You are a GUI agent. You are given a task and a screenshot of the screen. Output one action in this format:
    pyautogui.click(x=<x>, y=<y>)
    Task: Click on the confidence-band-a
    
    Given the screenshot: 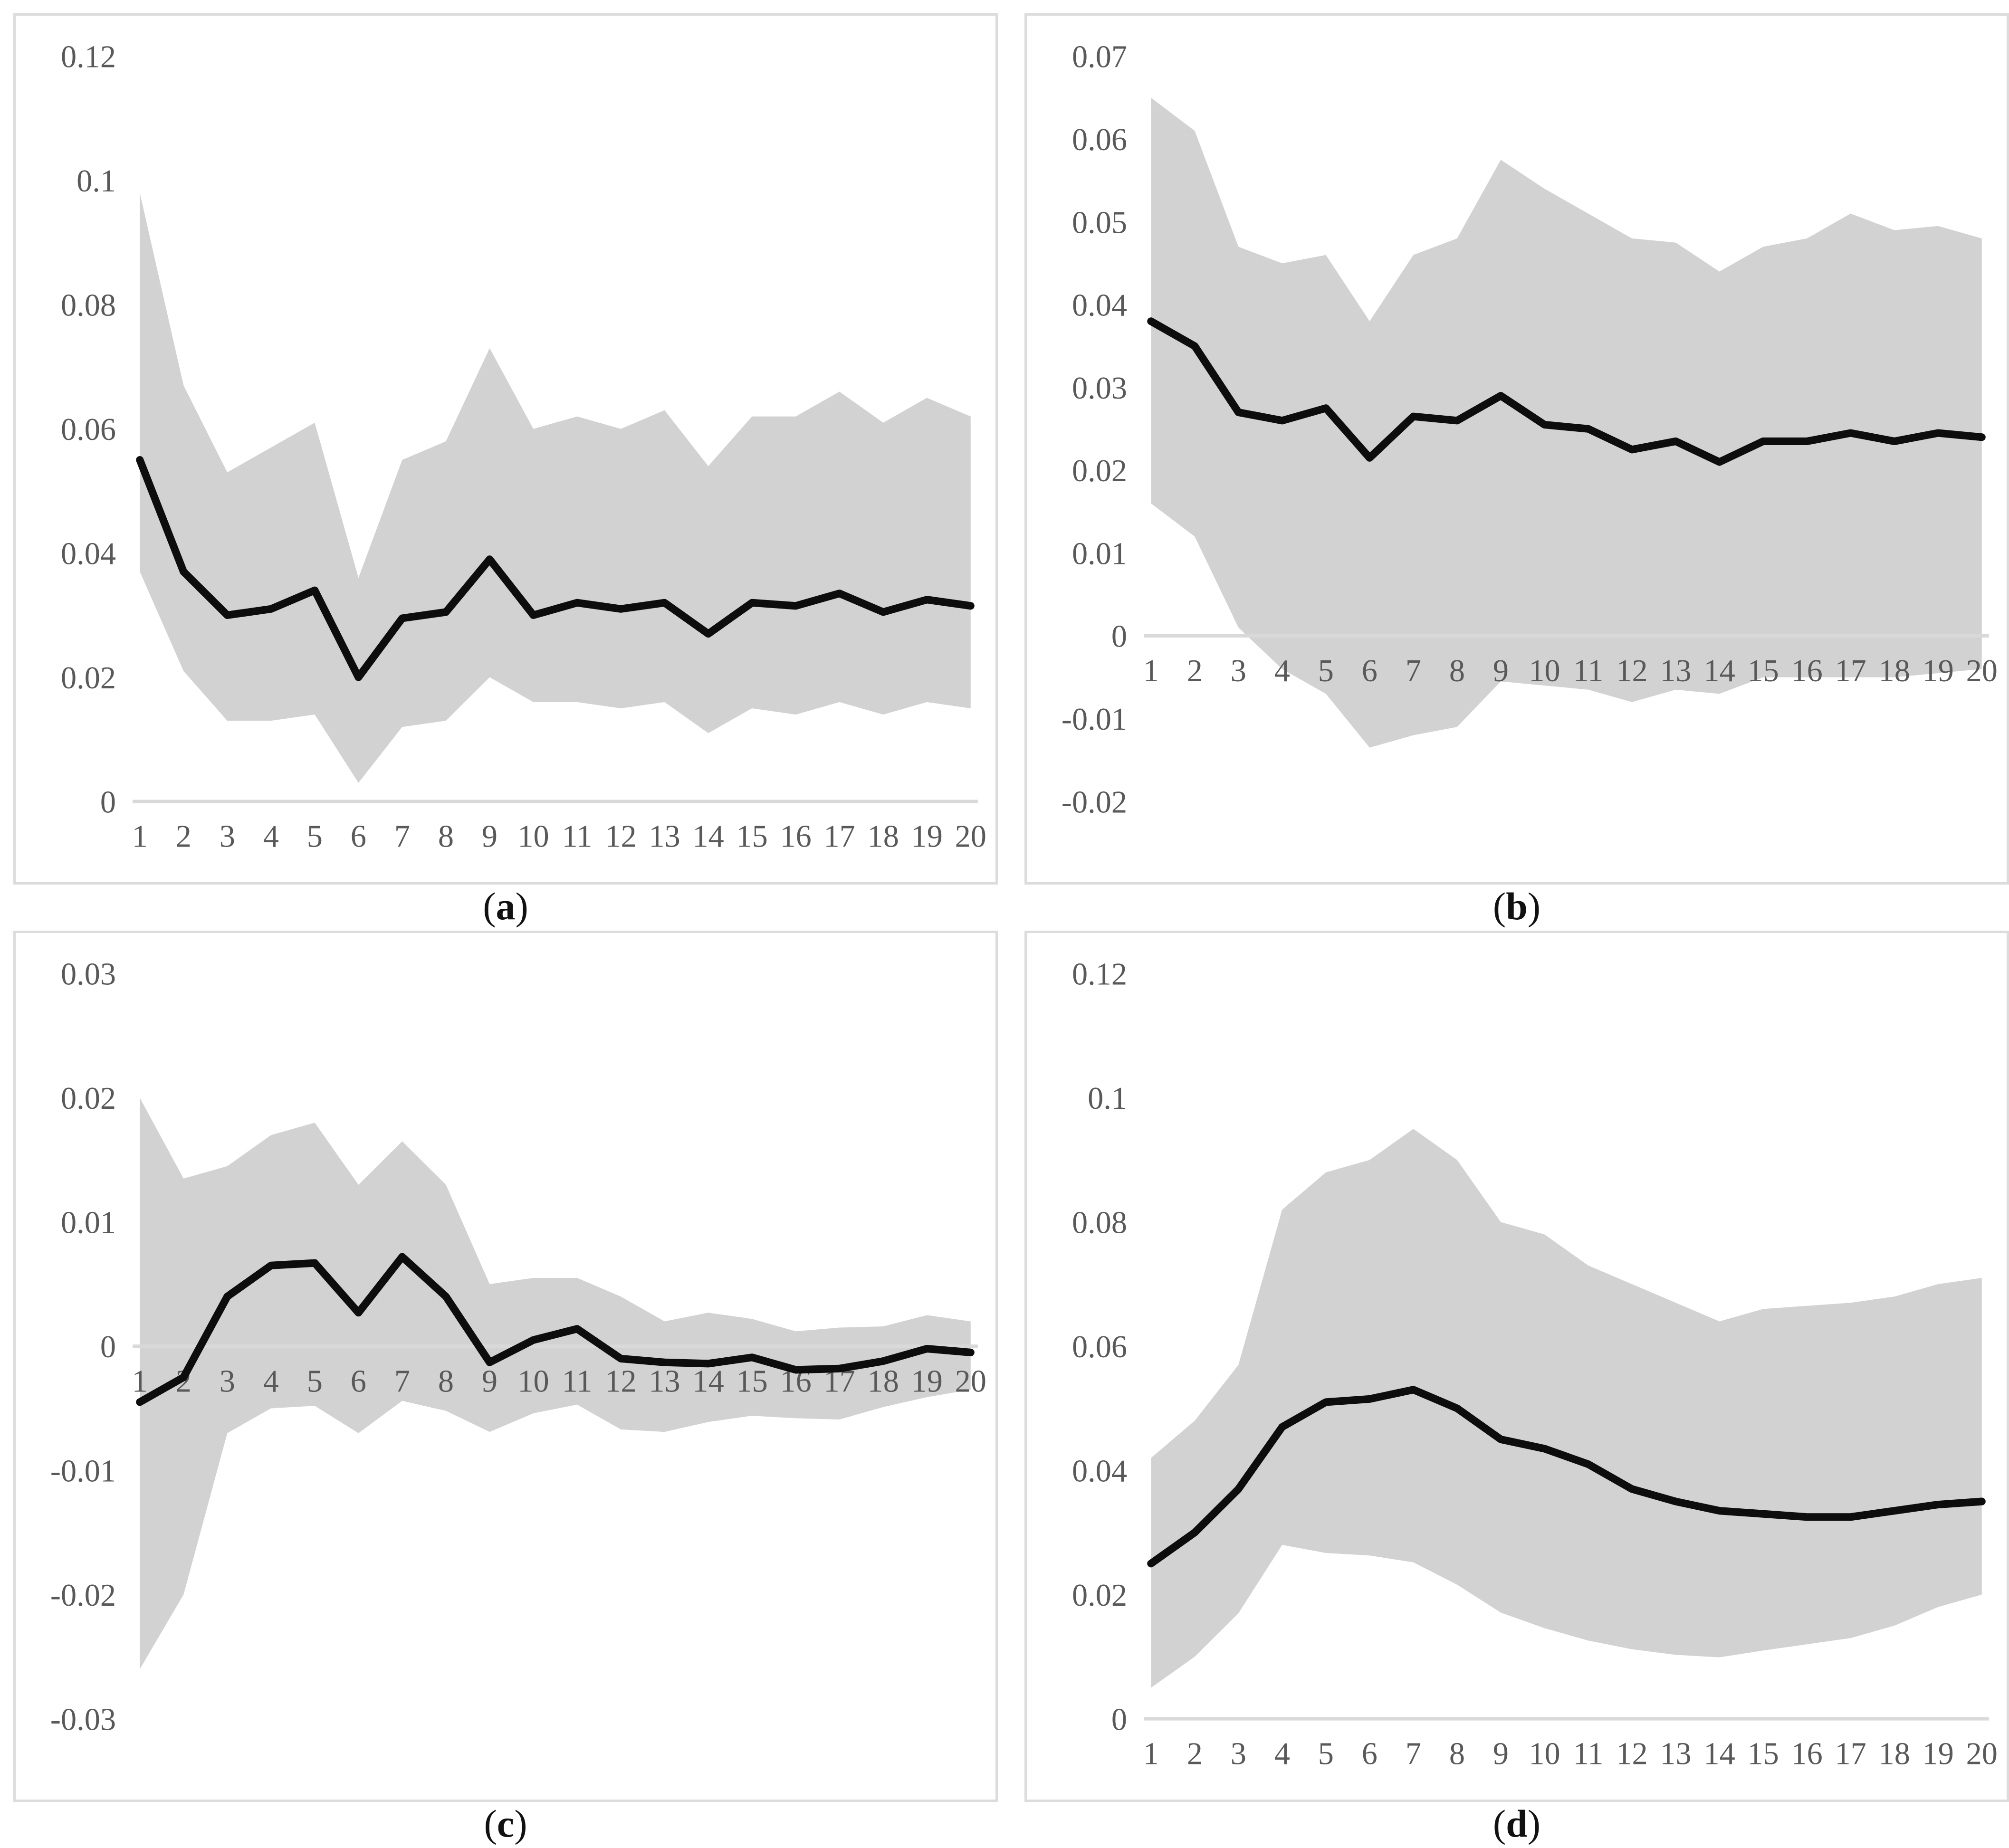 What is the action you would take?
    pyautogui.click(x=555, y=488)
    